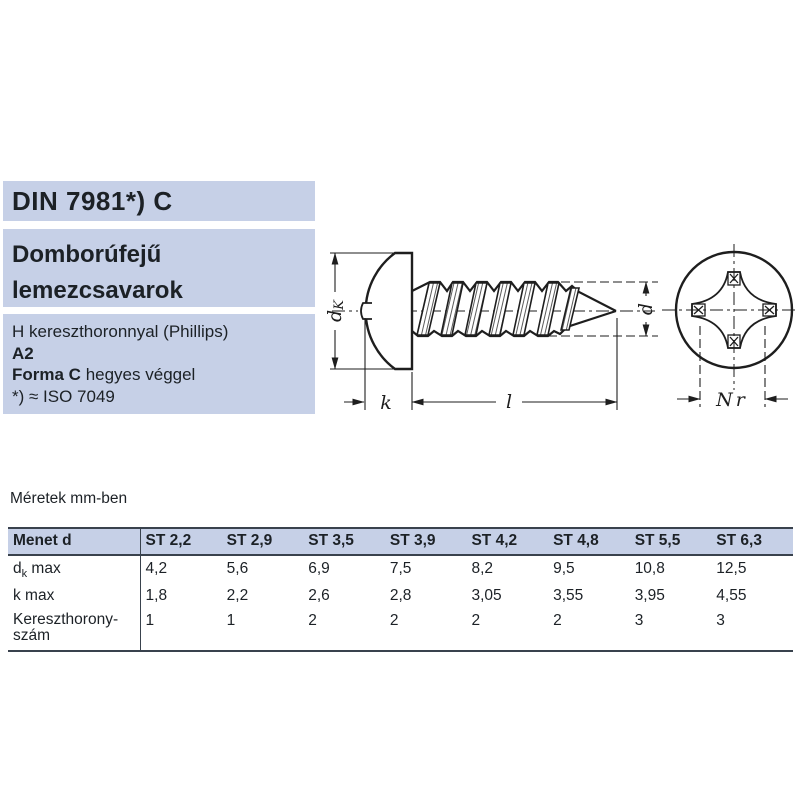  What do you see at coordinates (74, 541) in the screenshot?
I see `col-header-thread: Menet d` at bounding box center [74, 541].